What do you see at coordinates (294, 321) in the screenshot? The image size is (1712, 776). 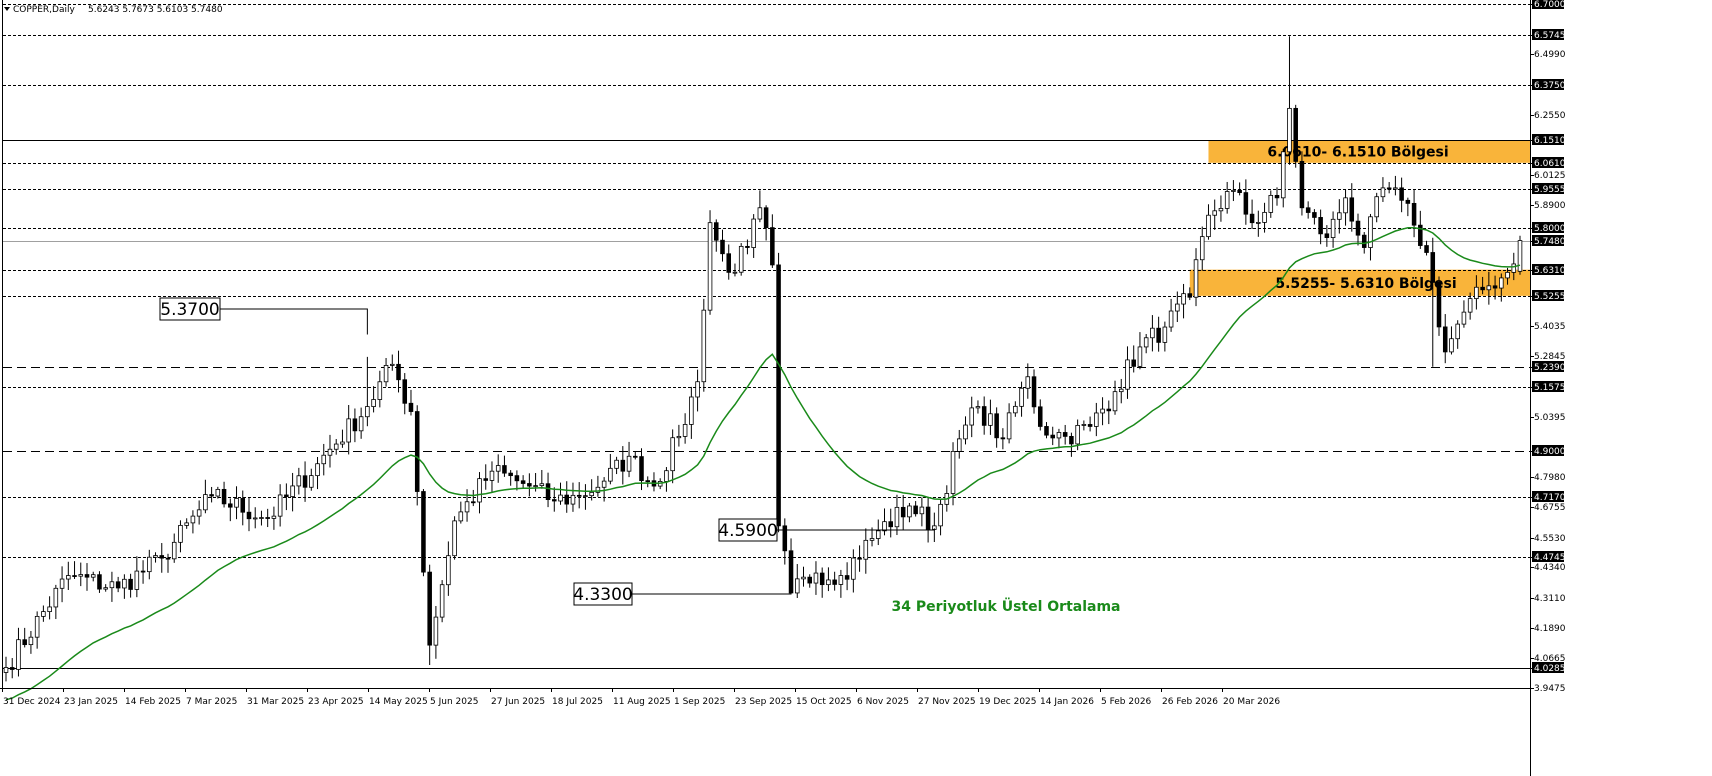 I see `price-label-leader` at bounding box center [294, 321].